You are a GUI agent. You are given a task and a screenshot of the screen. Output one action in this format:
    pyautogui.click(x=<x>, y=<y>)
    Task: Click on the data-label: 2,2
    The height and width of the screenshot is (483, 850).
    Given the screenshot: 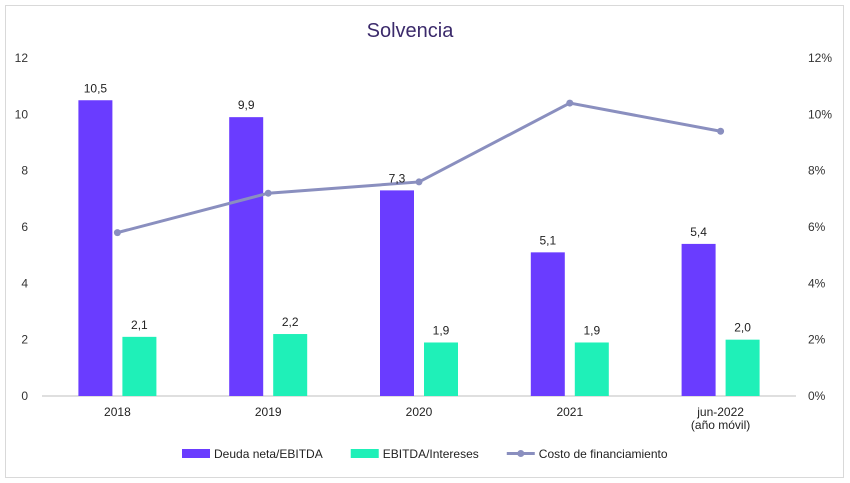 What is the action you would take?
    pyautogui.click(x=290, y=322)
    